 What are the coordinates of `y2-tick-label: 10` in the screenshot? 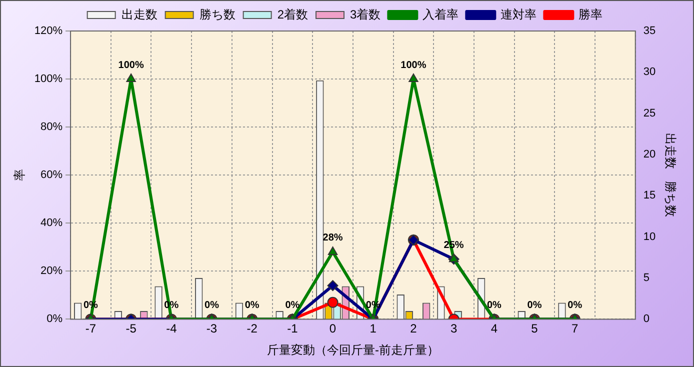 It's located at (649, 236).